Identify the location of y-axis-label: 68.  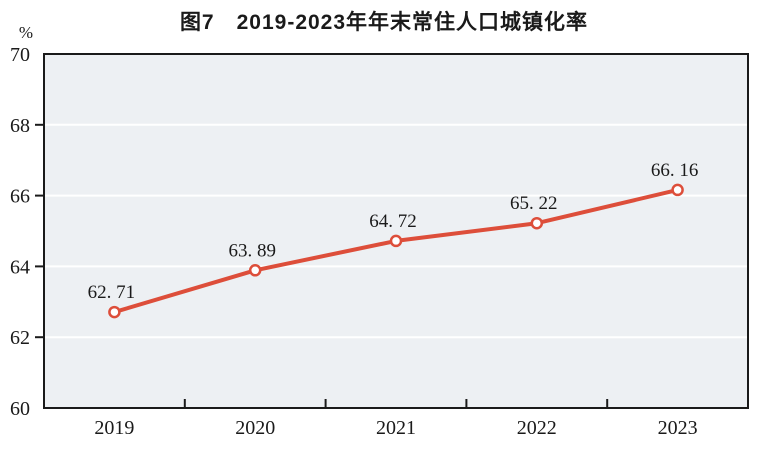
(20, 126).